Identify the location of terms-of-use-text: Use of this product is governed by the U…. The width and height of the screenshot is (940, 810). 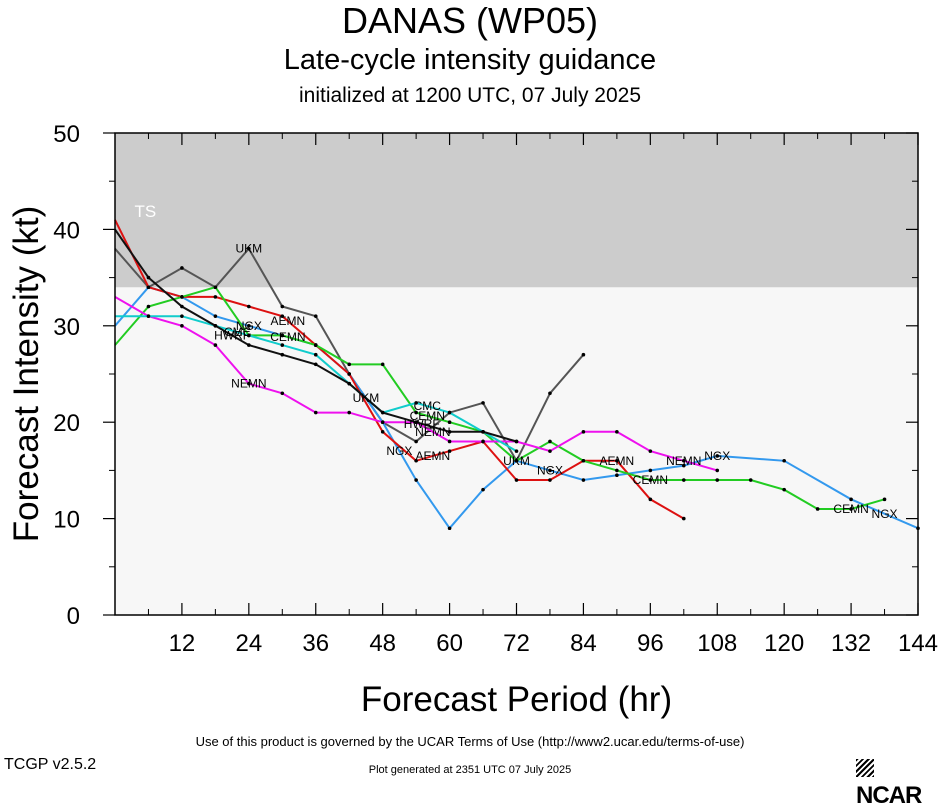
(470, 741).